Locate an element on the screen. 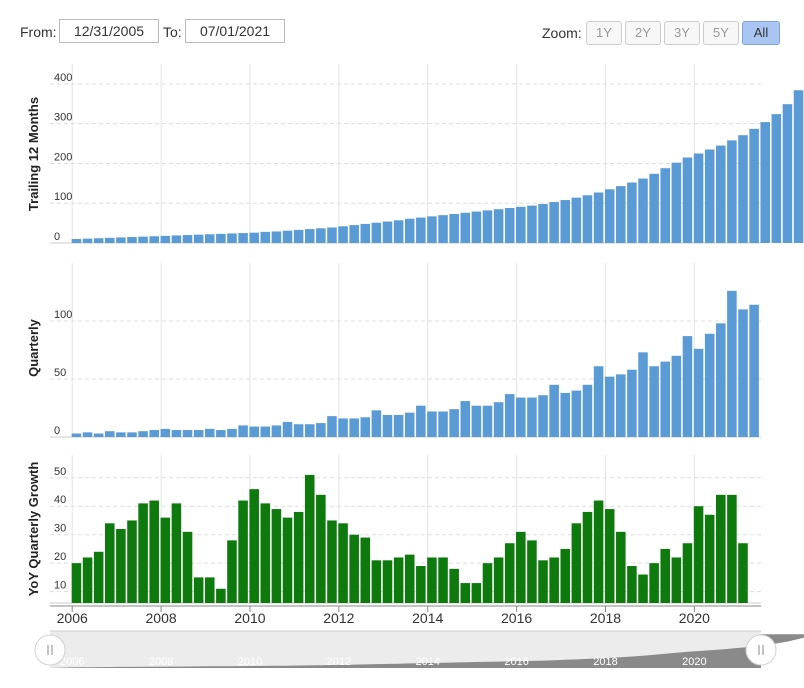 This screenshot has width=804, height=688. navigator-left-handle is located at coordinates (50, 650).